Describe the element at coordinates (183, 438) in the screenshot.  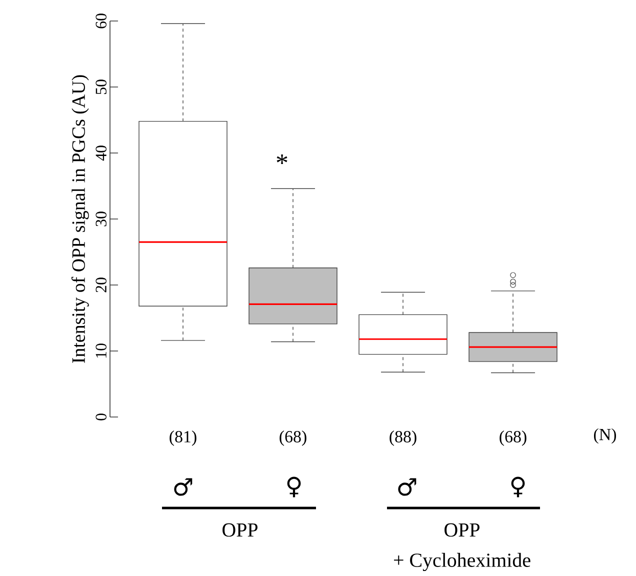
I see `x-tick-label: (81)` at that location.